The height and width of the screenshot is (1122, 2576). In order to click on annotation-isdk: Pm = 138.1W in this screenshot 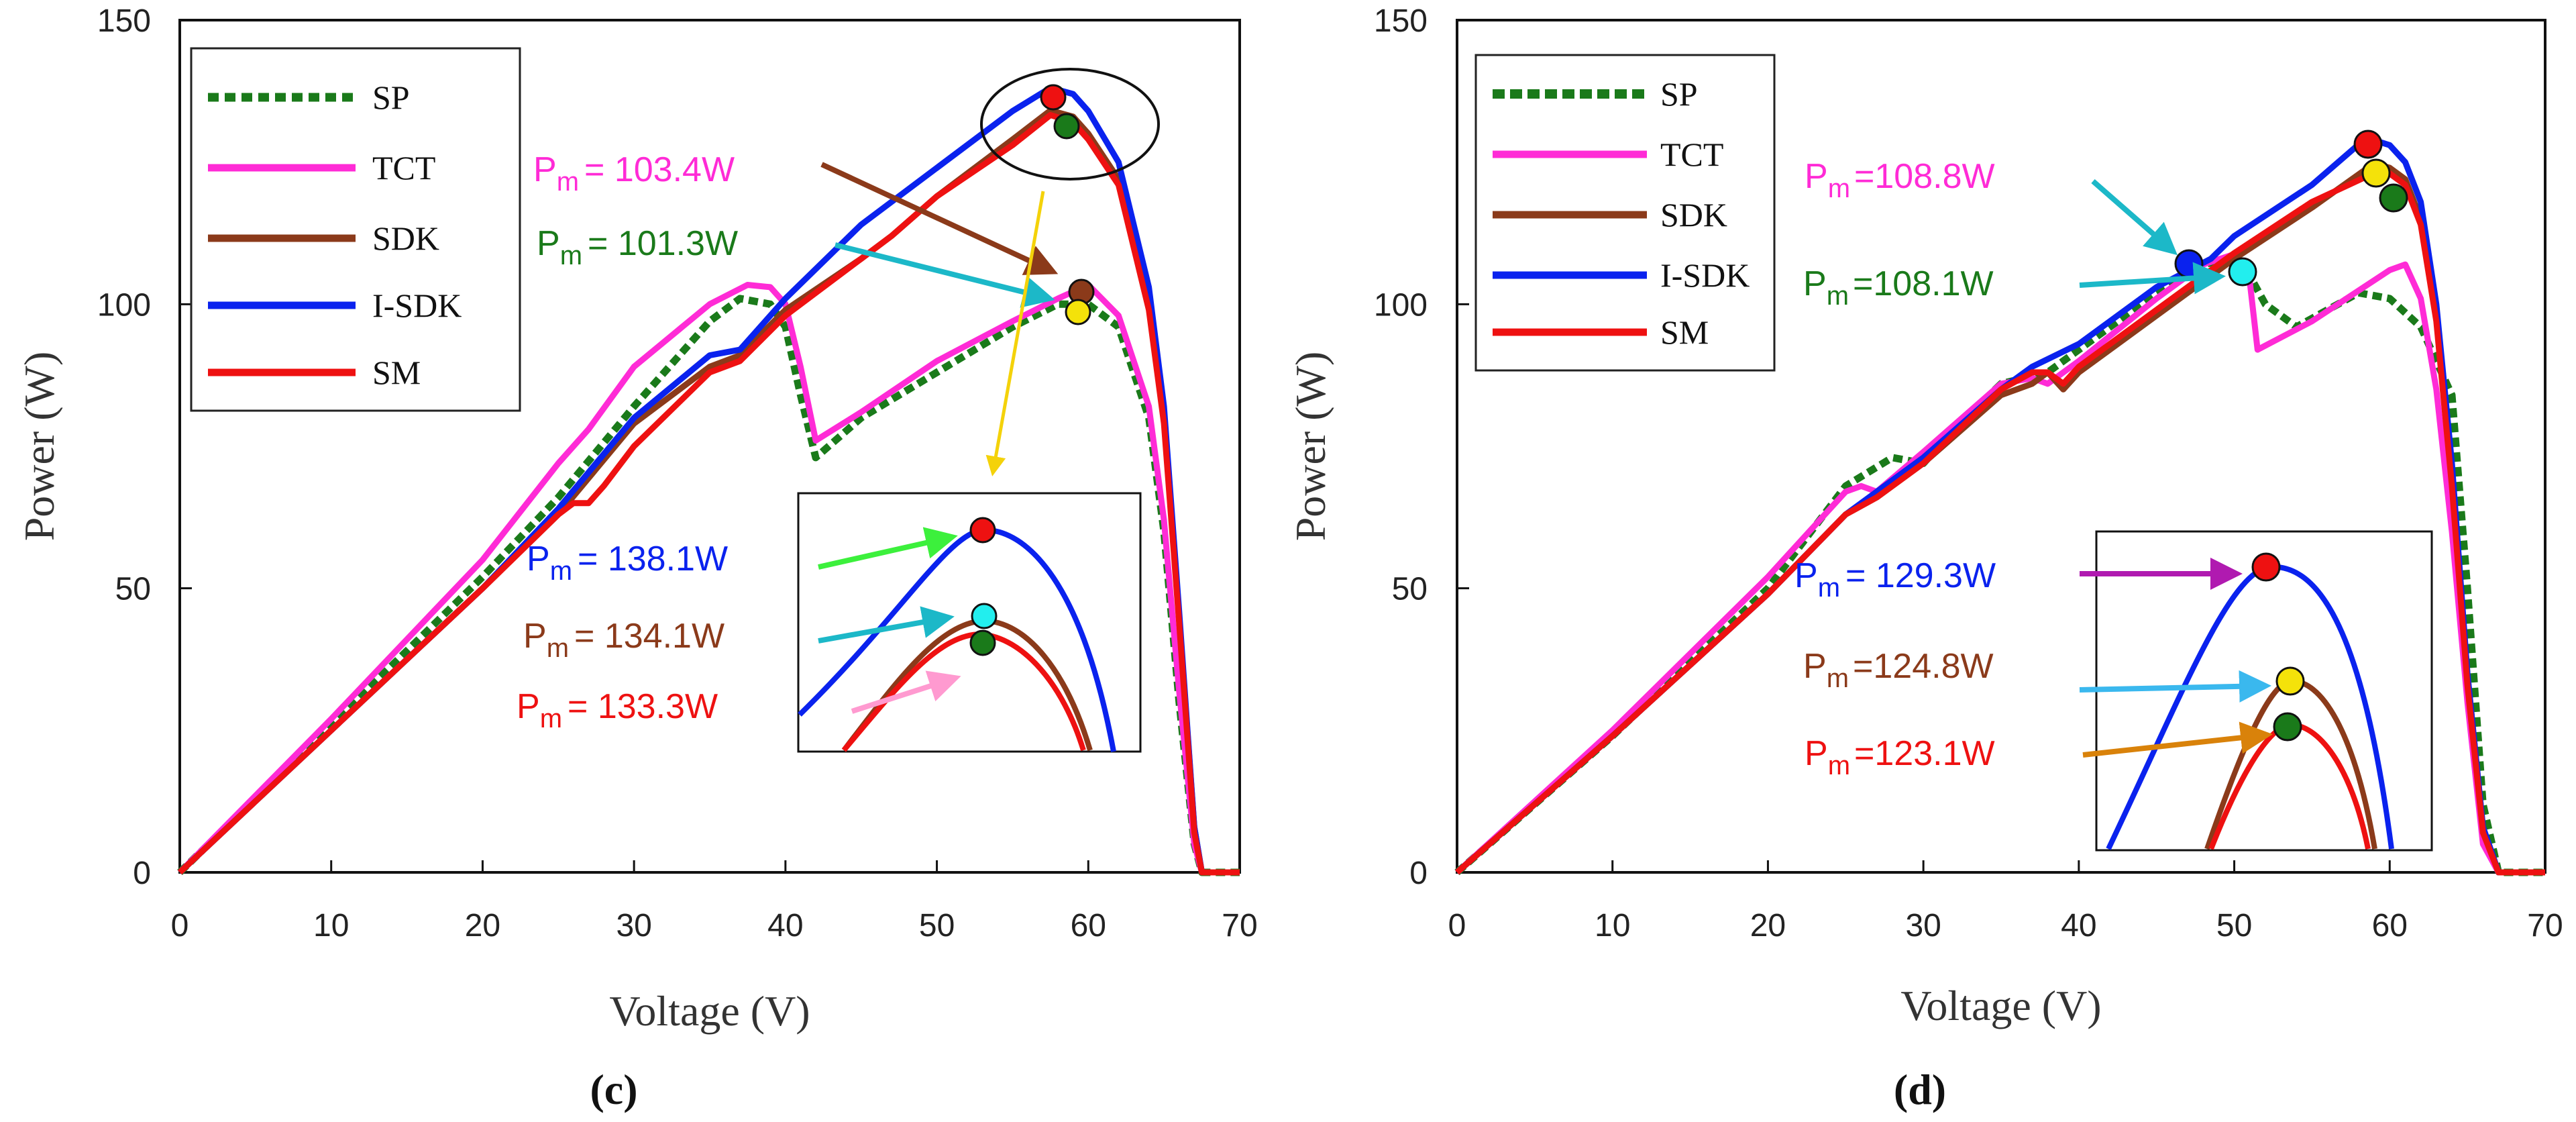, I will do `click(627, 563)`.